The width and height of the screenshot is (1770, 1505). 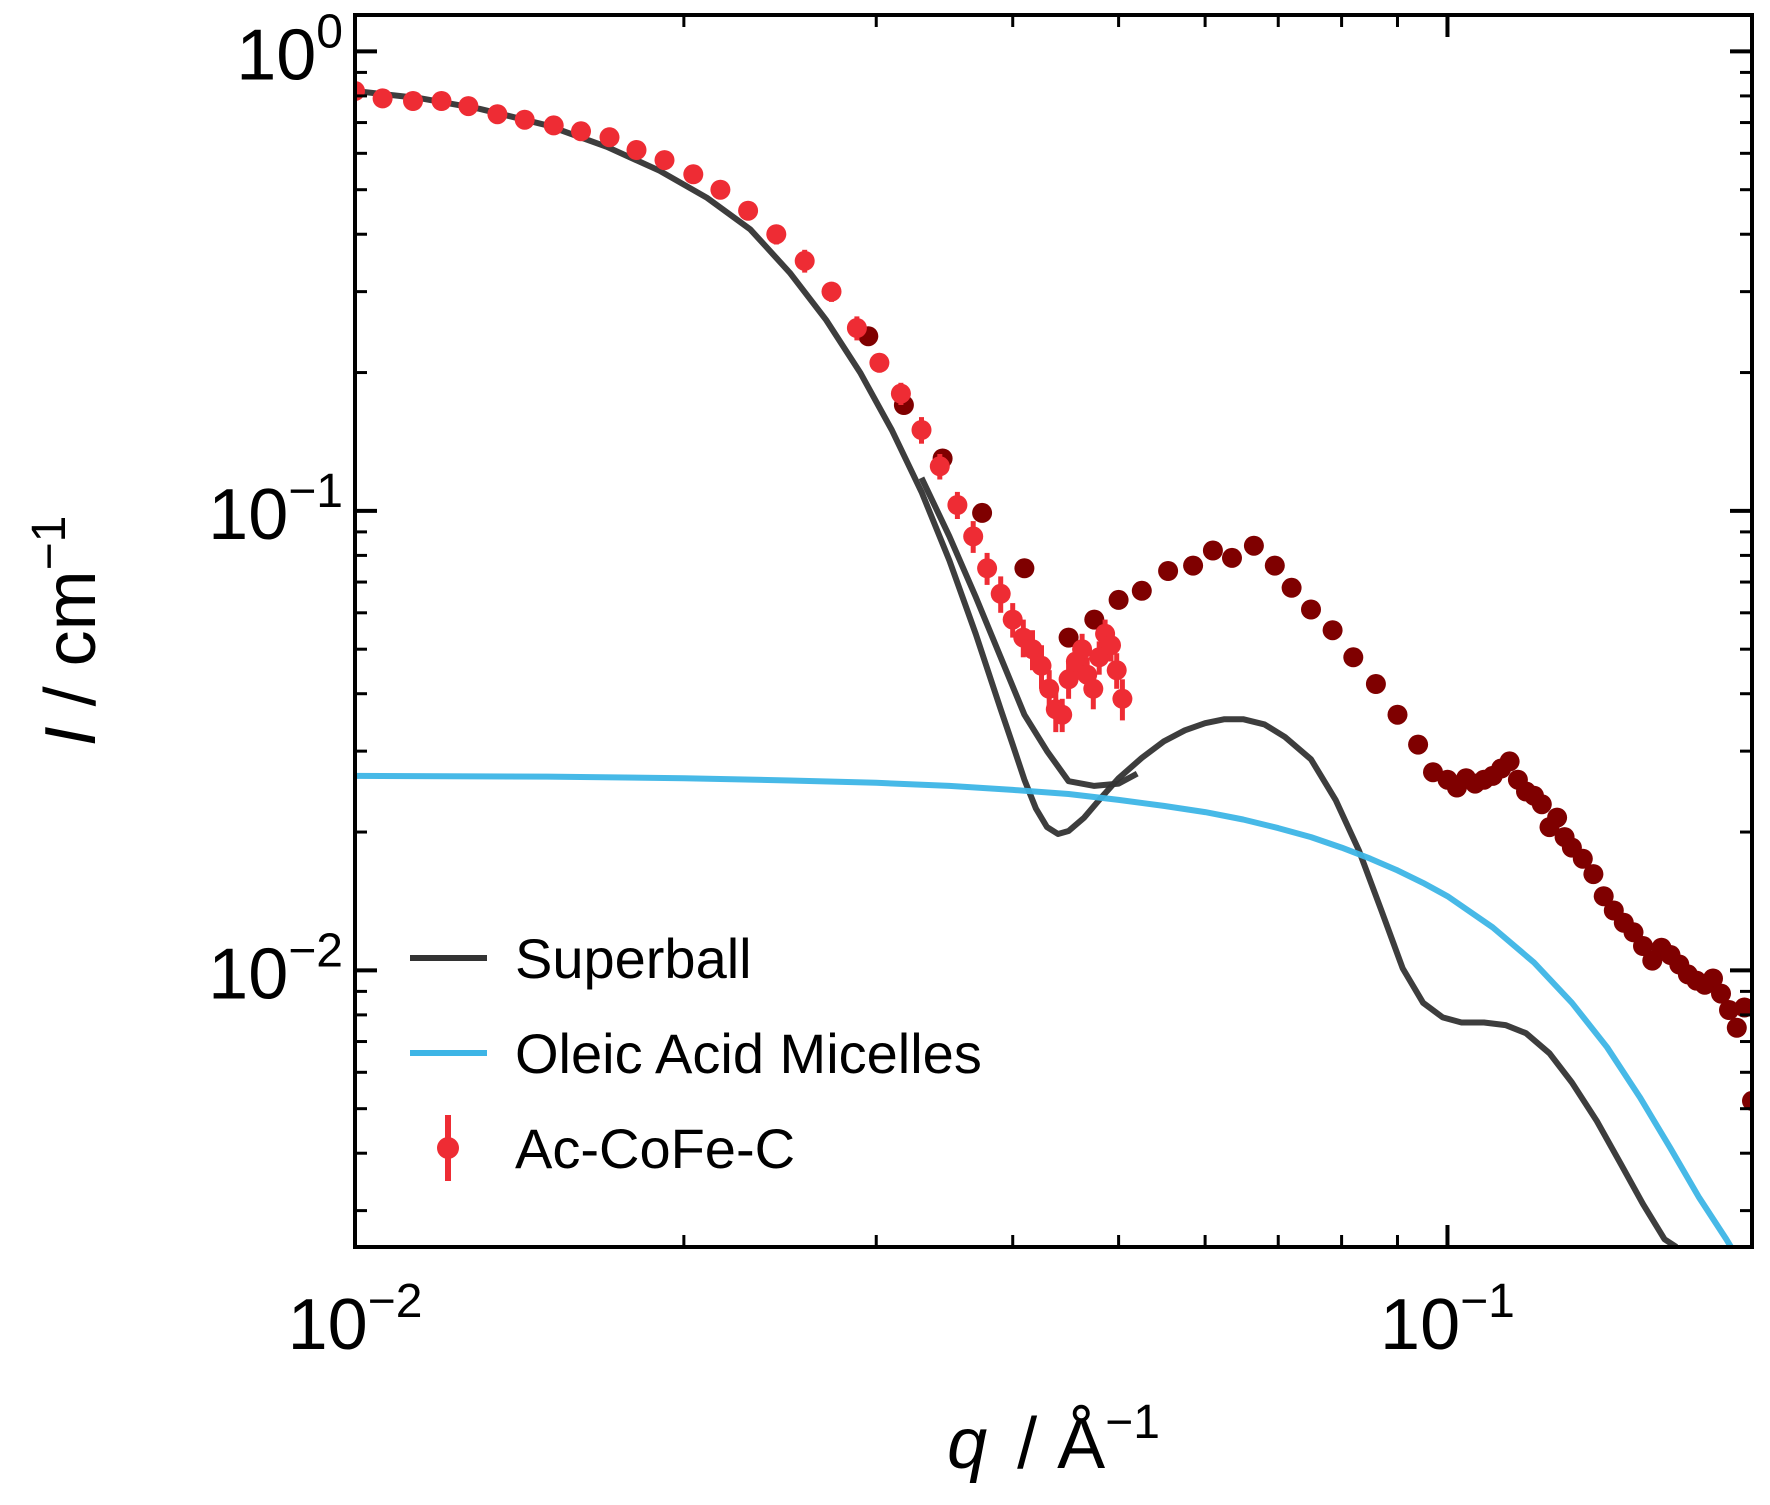 What do you see at coordinates (448, 1148) in the screenshot?
I see `legend-swatch-marker` at bounding box center [448, 1148].